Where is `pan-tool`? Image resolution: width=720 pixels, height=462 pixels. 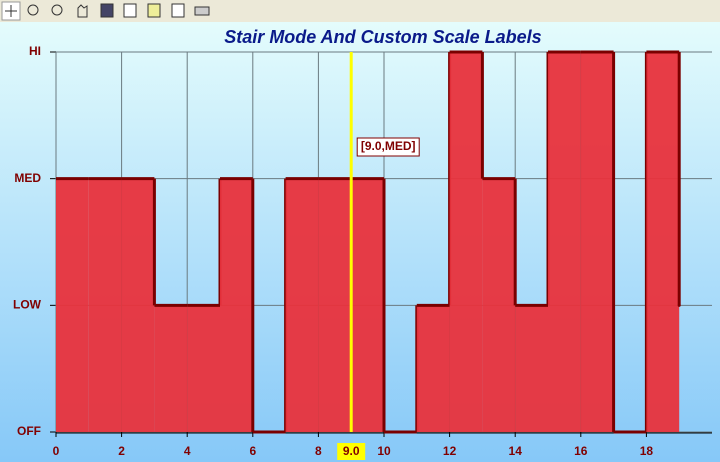 pan-tool is located at coordinates (82, 11).